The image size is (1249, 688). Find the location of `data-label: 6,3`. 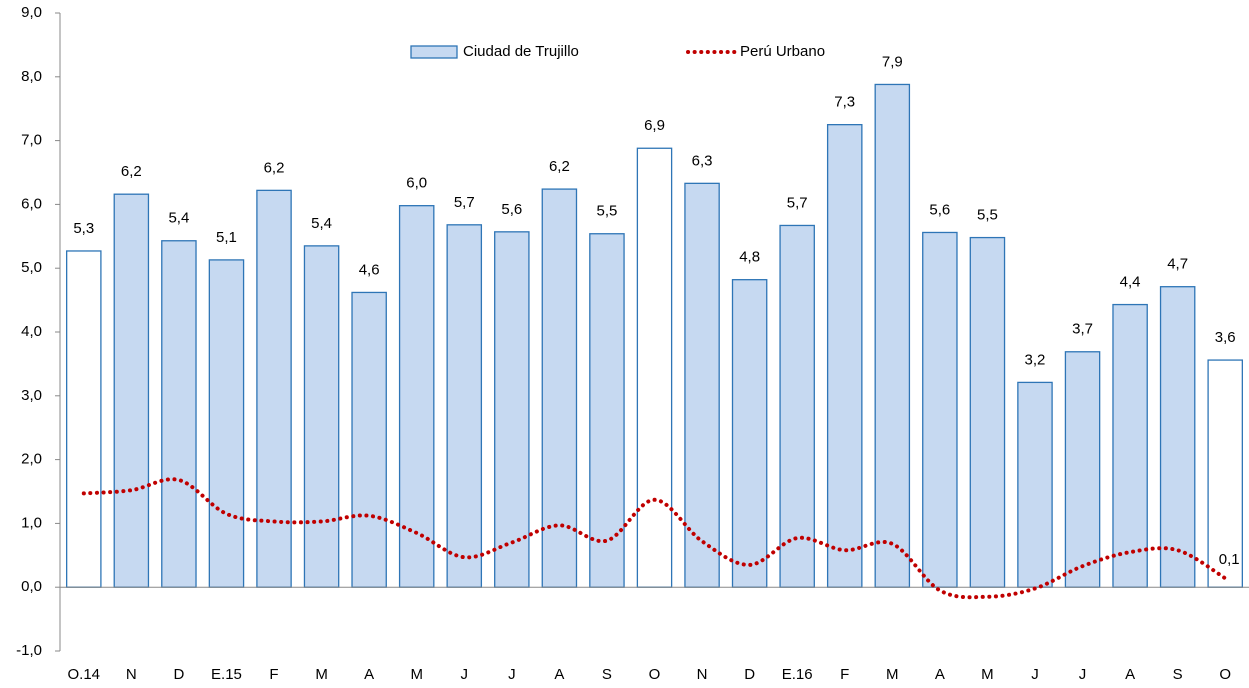

data-label: 6,3 is located at coordinates (702, 160).